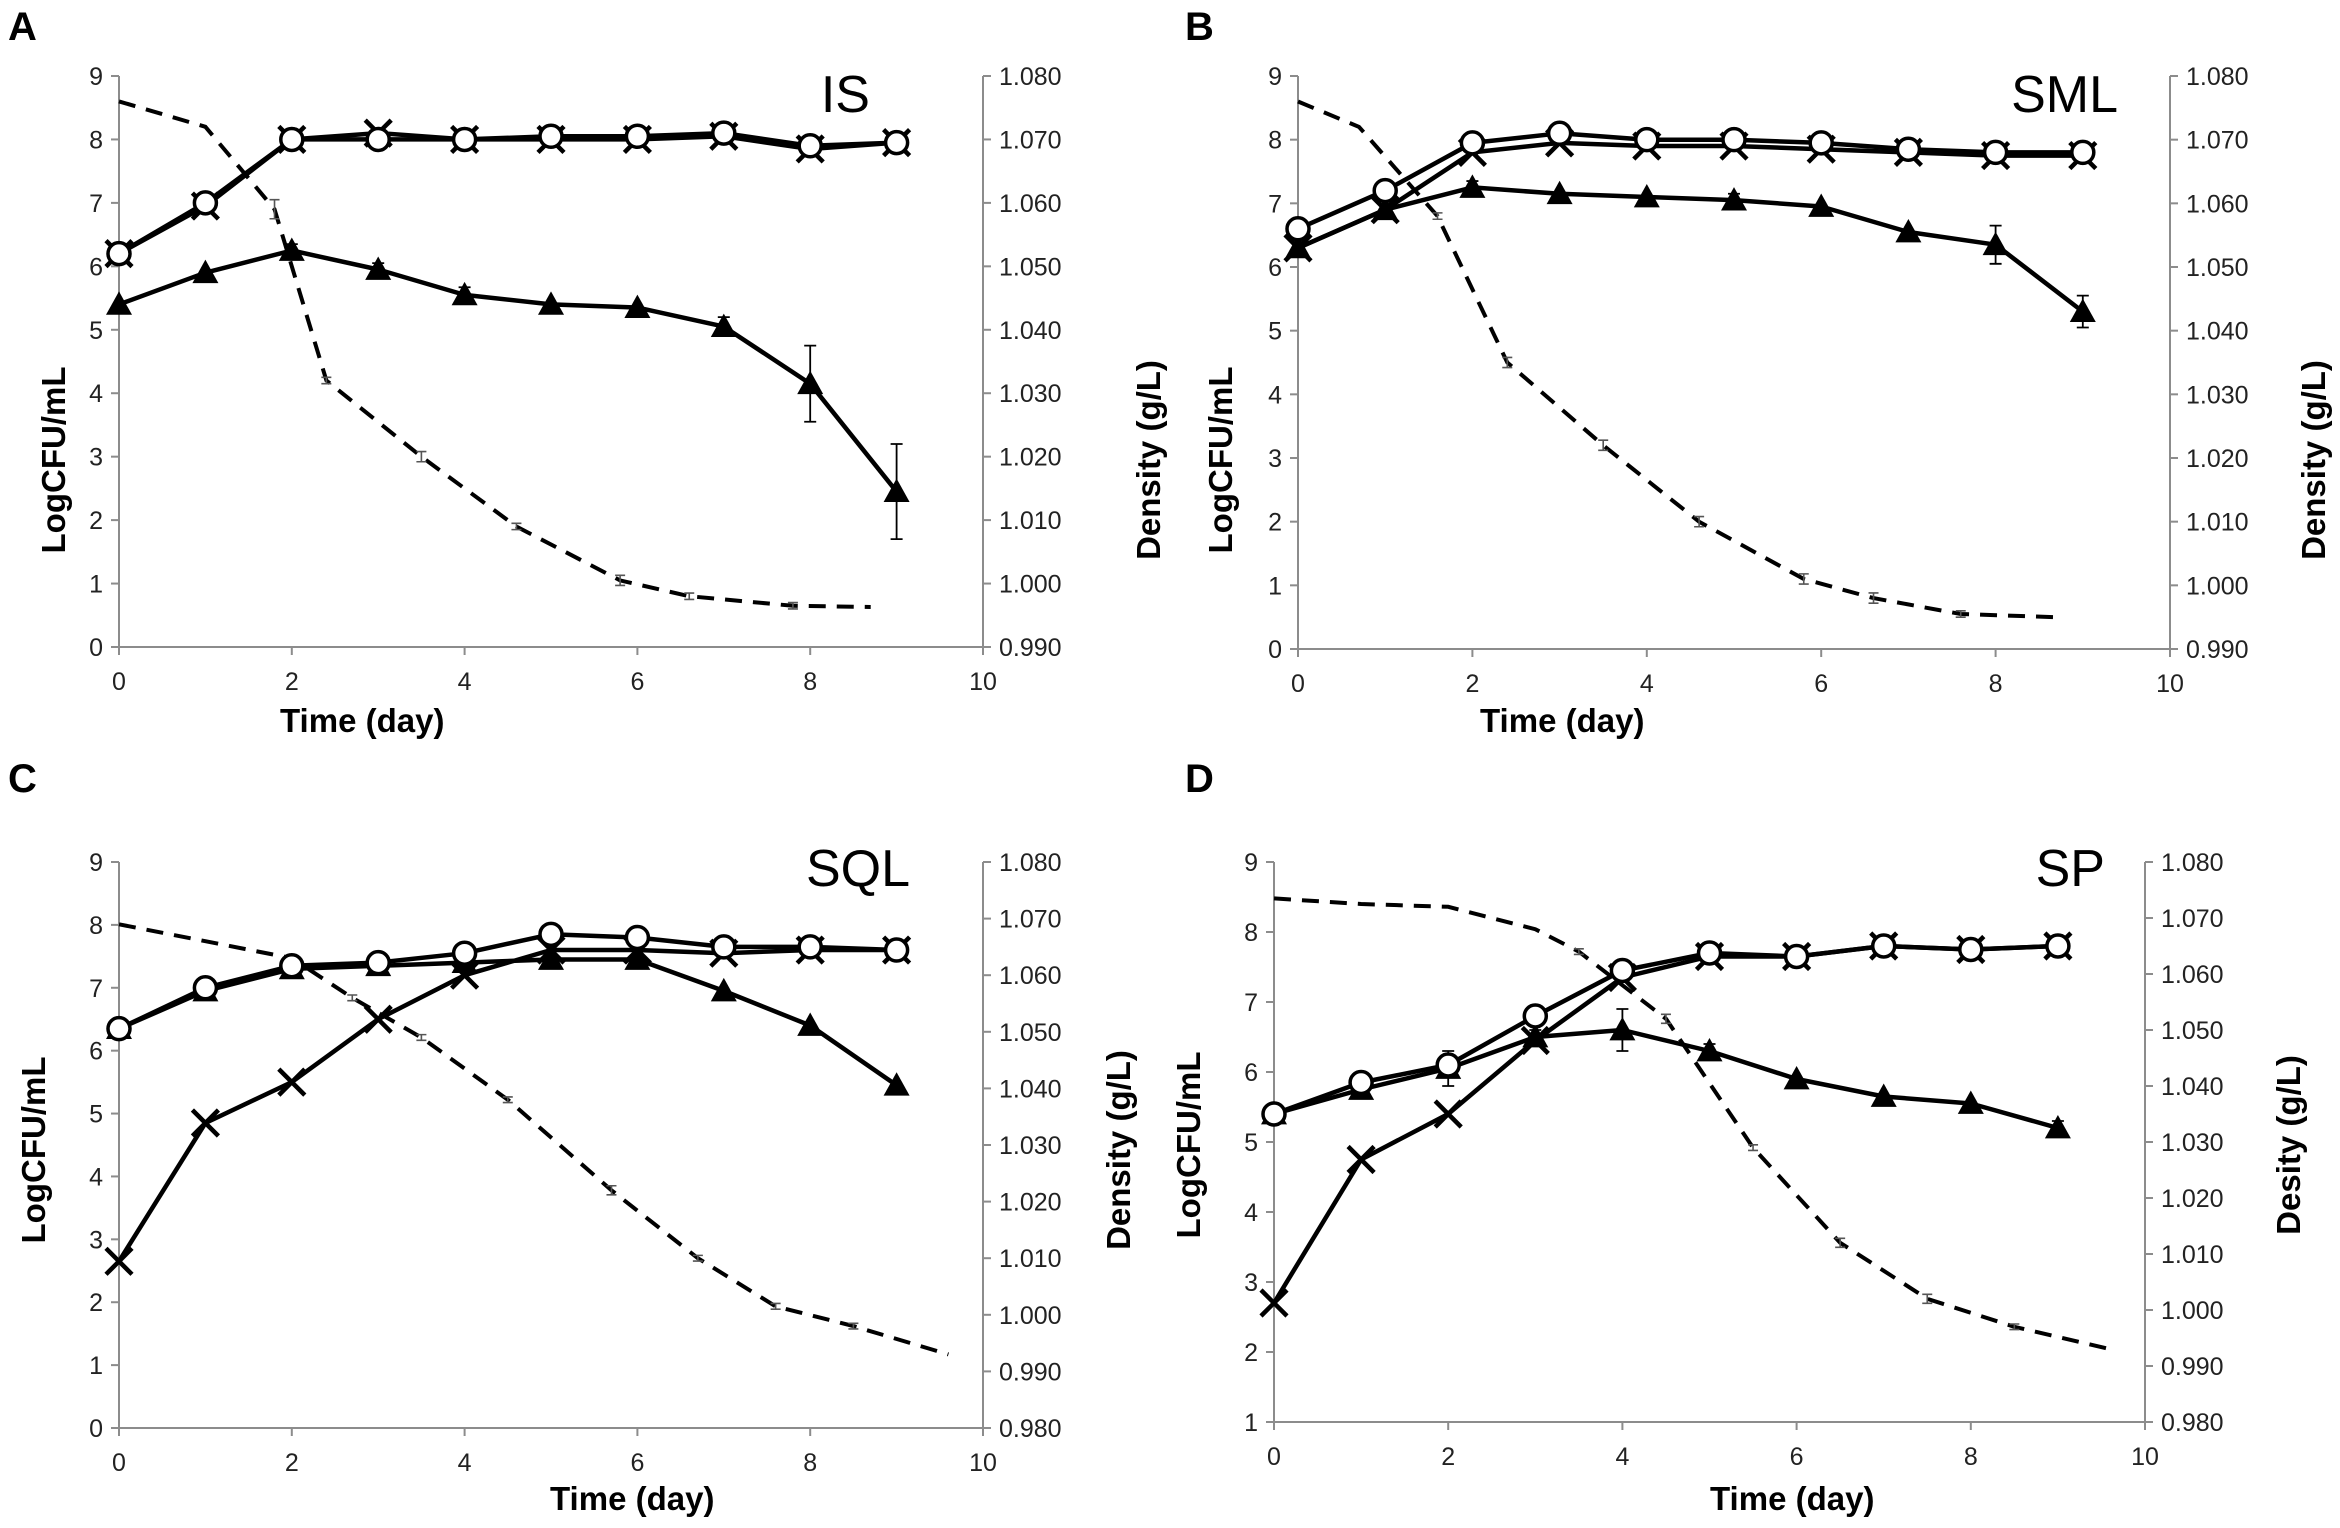 The height and width of the screenshot is (1528, 2340). Describe the element at coordinates (2217, 459) in the screenshot. I see `y2-tick-label: 1.020` at that location.